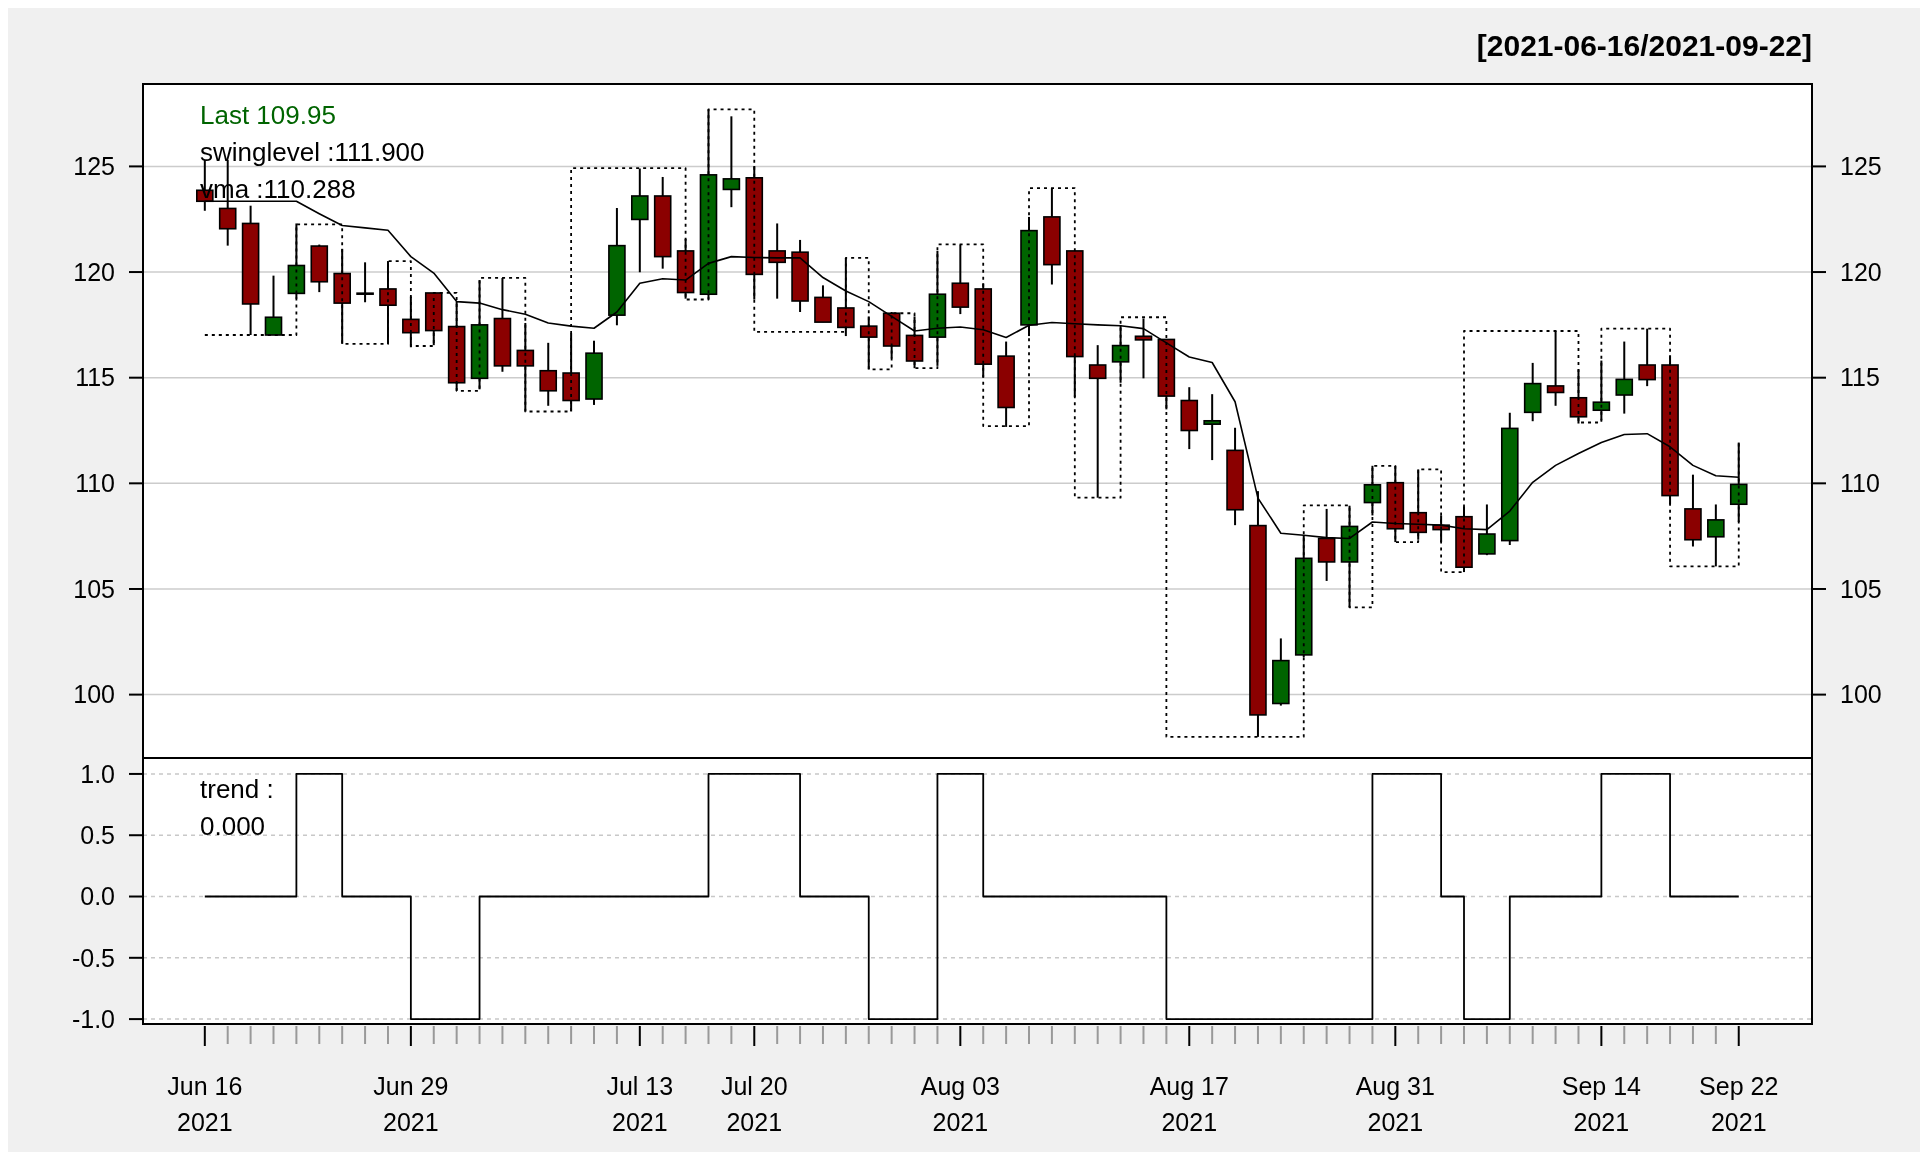 The image size is (1920, 1152). What do you see at coordinates (97, 773) in the screenshot?
I see `y-tick-label: 1.0` at bounding box center [97, 773].